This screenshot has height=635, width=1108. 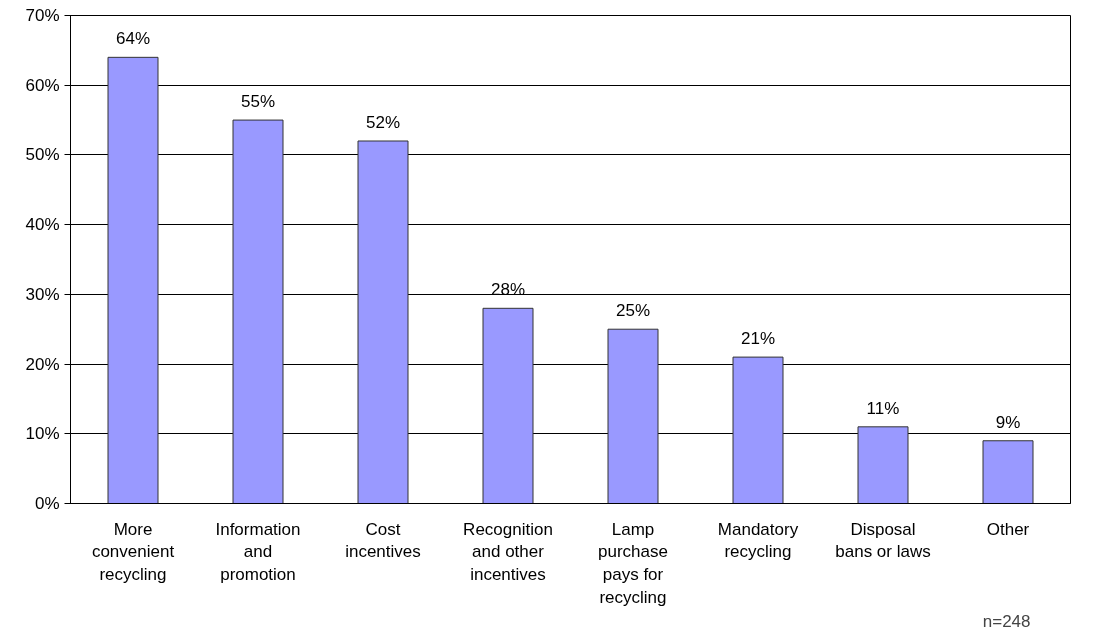 What do you see at coordinates (633, 311) in the screenshot?
I see `data-label: 25%` at bounding box center [633, 311].